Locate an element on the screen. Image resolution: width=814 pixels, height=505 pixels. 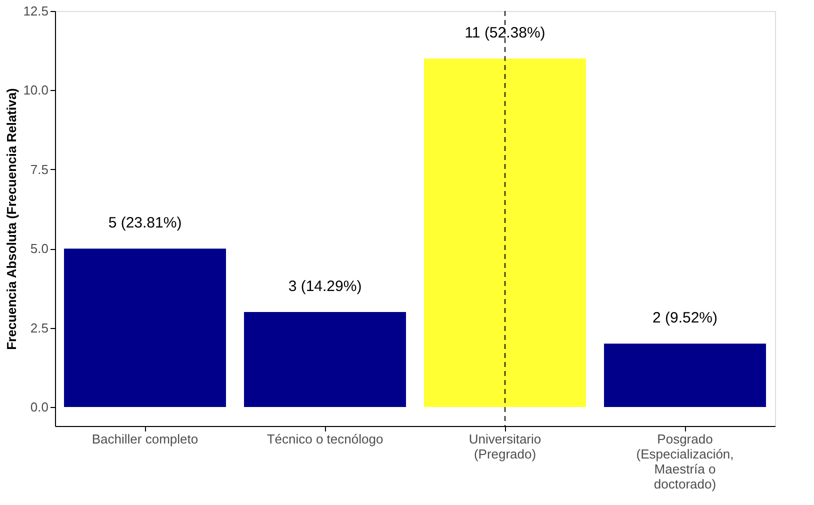
y-tick-label: 5.0 is located at coordinates (39, 248).